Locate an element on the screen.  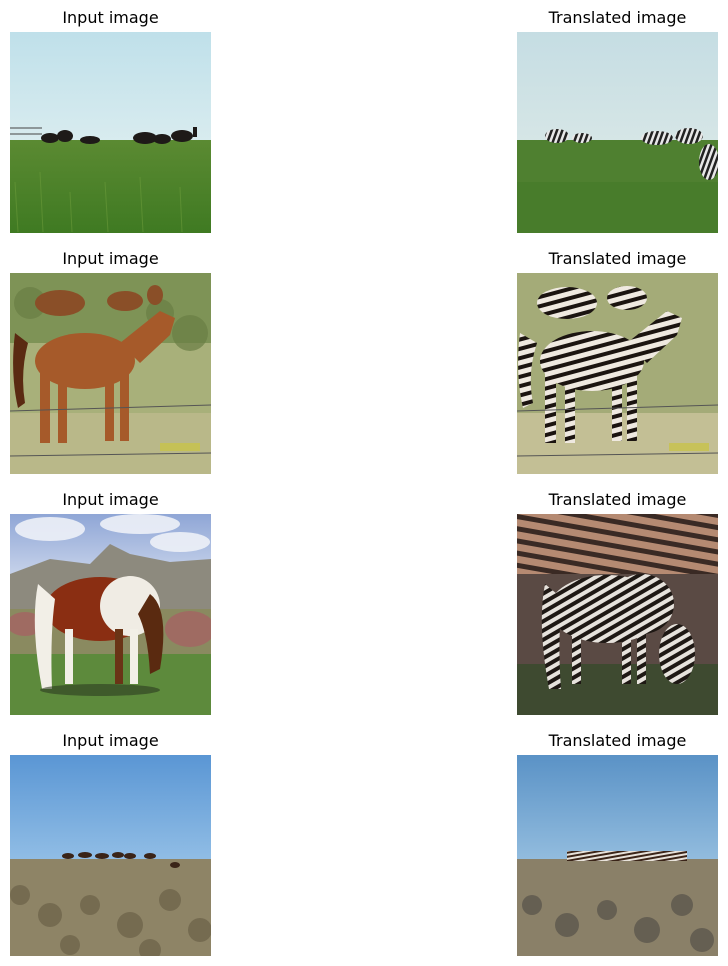
input-panel-1: Input image is located at coordinates (110, 120).